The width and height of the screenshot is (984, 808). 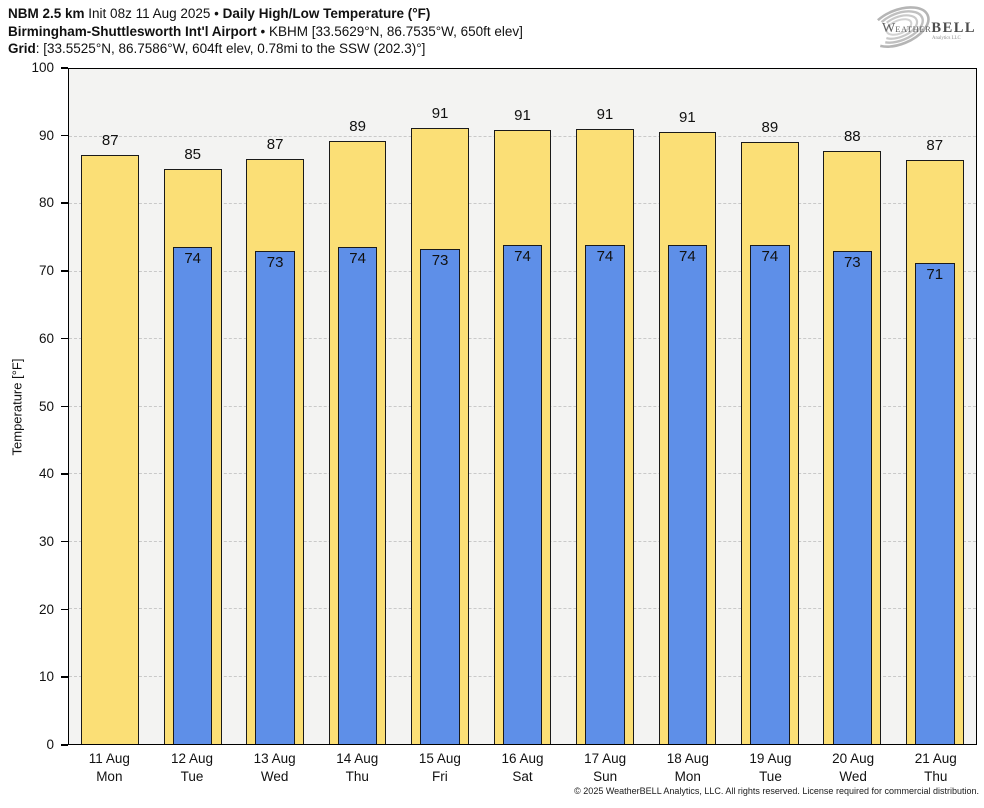 What do you see at coordinates (853, 758) in the screenshot?
I see `x-tick-date: 20 Aug` at bounding box center [853, 758].